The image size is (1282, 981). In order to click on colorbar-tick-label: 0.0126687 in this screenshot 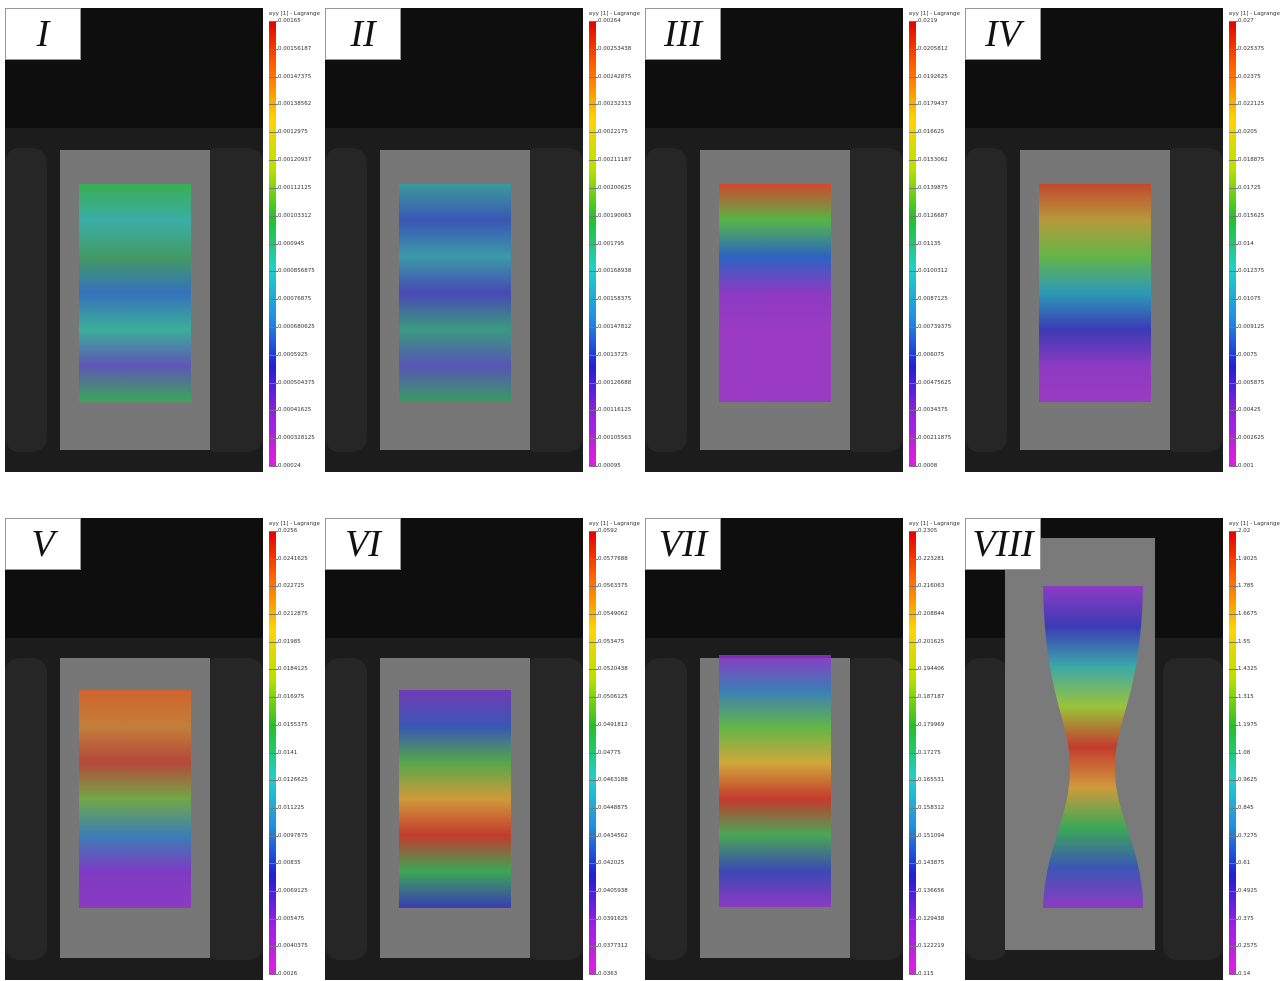, I will do `click(933, 215)`.